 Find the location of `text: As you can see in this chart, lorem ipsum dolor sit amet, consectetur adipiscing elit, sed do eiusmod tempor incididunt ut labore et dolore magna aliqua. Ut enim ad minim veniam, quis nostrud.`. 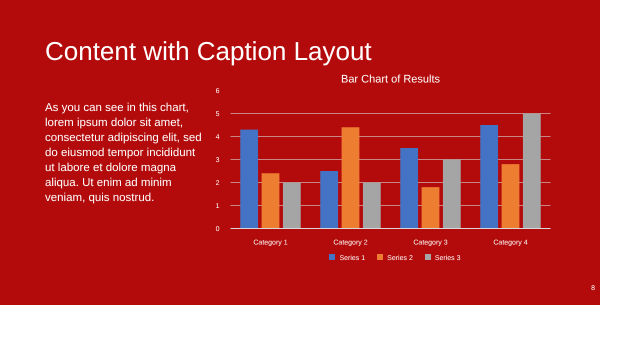

text: As you can see in this chart, lorem ipsum dolor sit amet, consectetur adipiscing elit, sed do eiusmod tempor incididunt ut labore et dolore magna aliqua. Ut enim ad minim veniam, quis nostrud. is located at coordinates (124, 153).